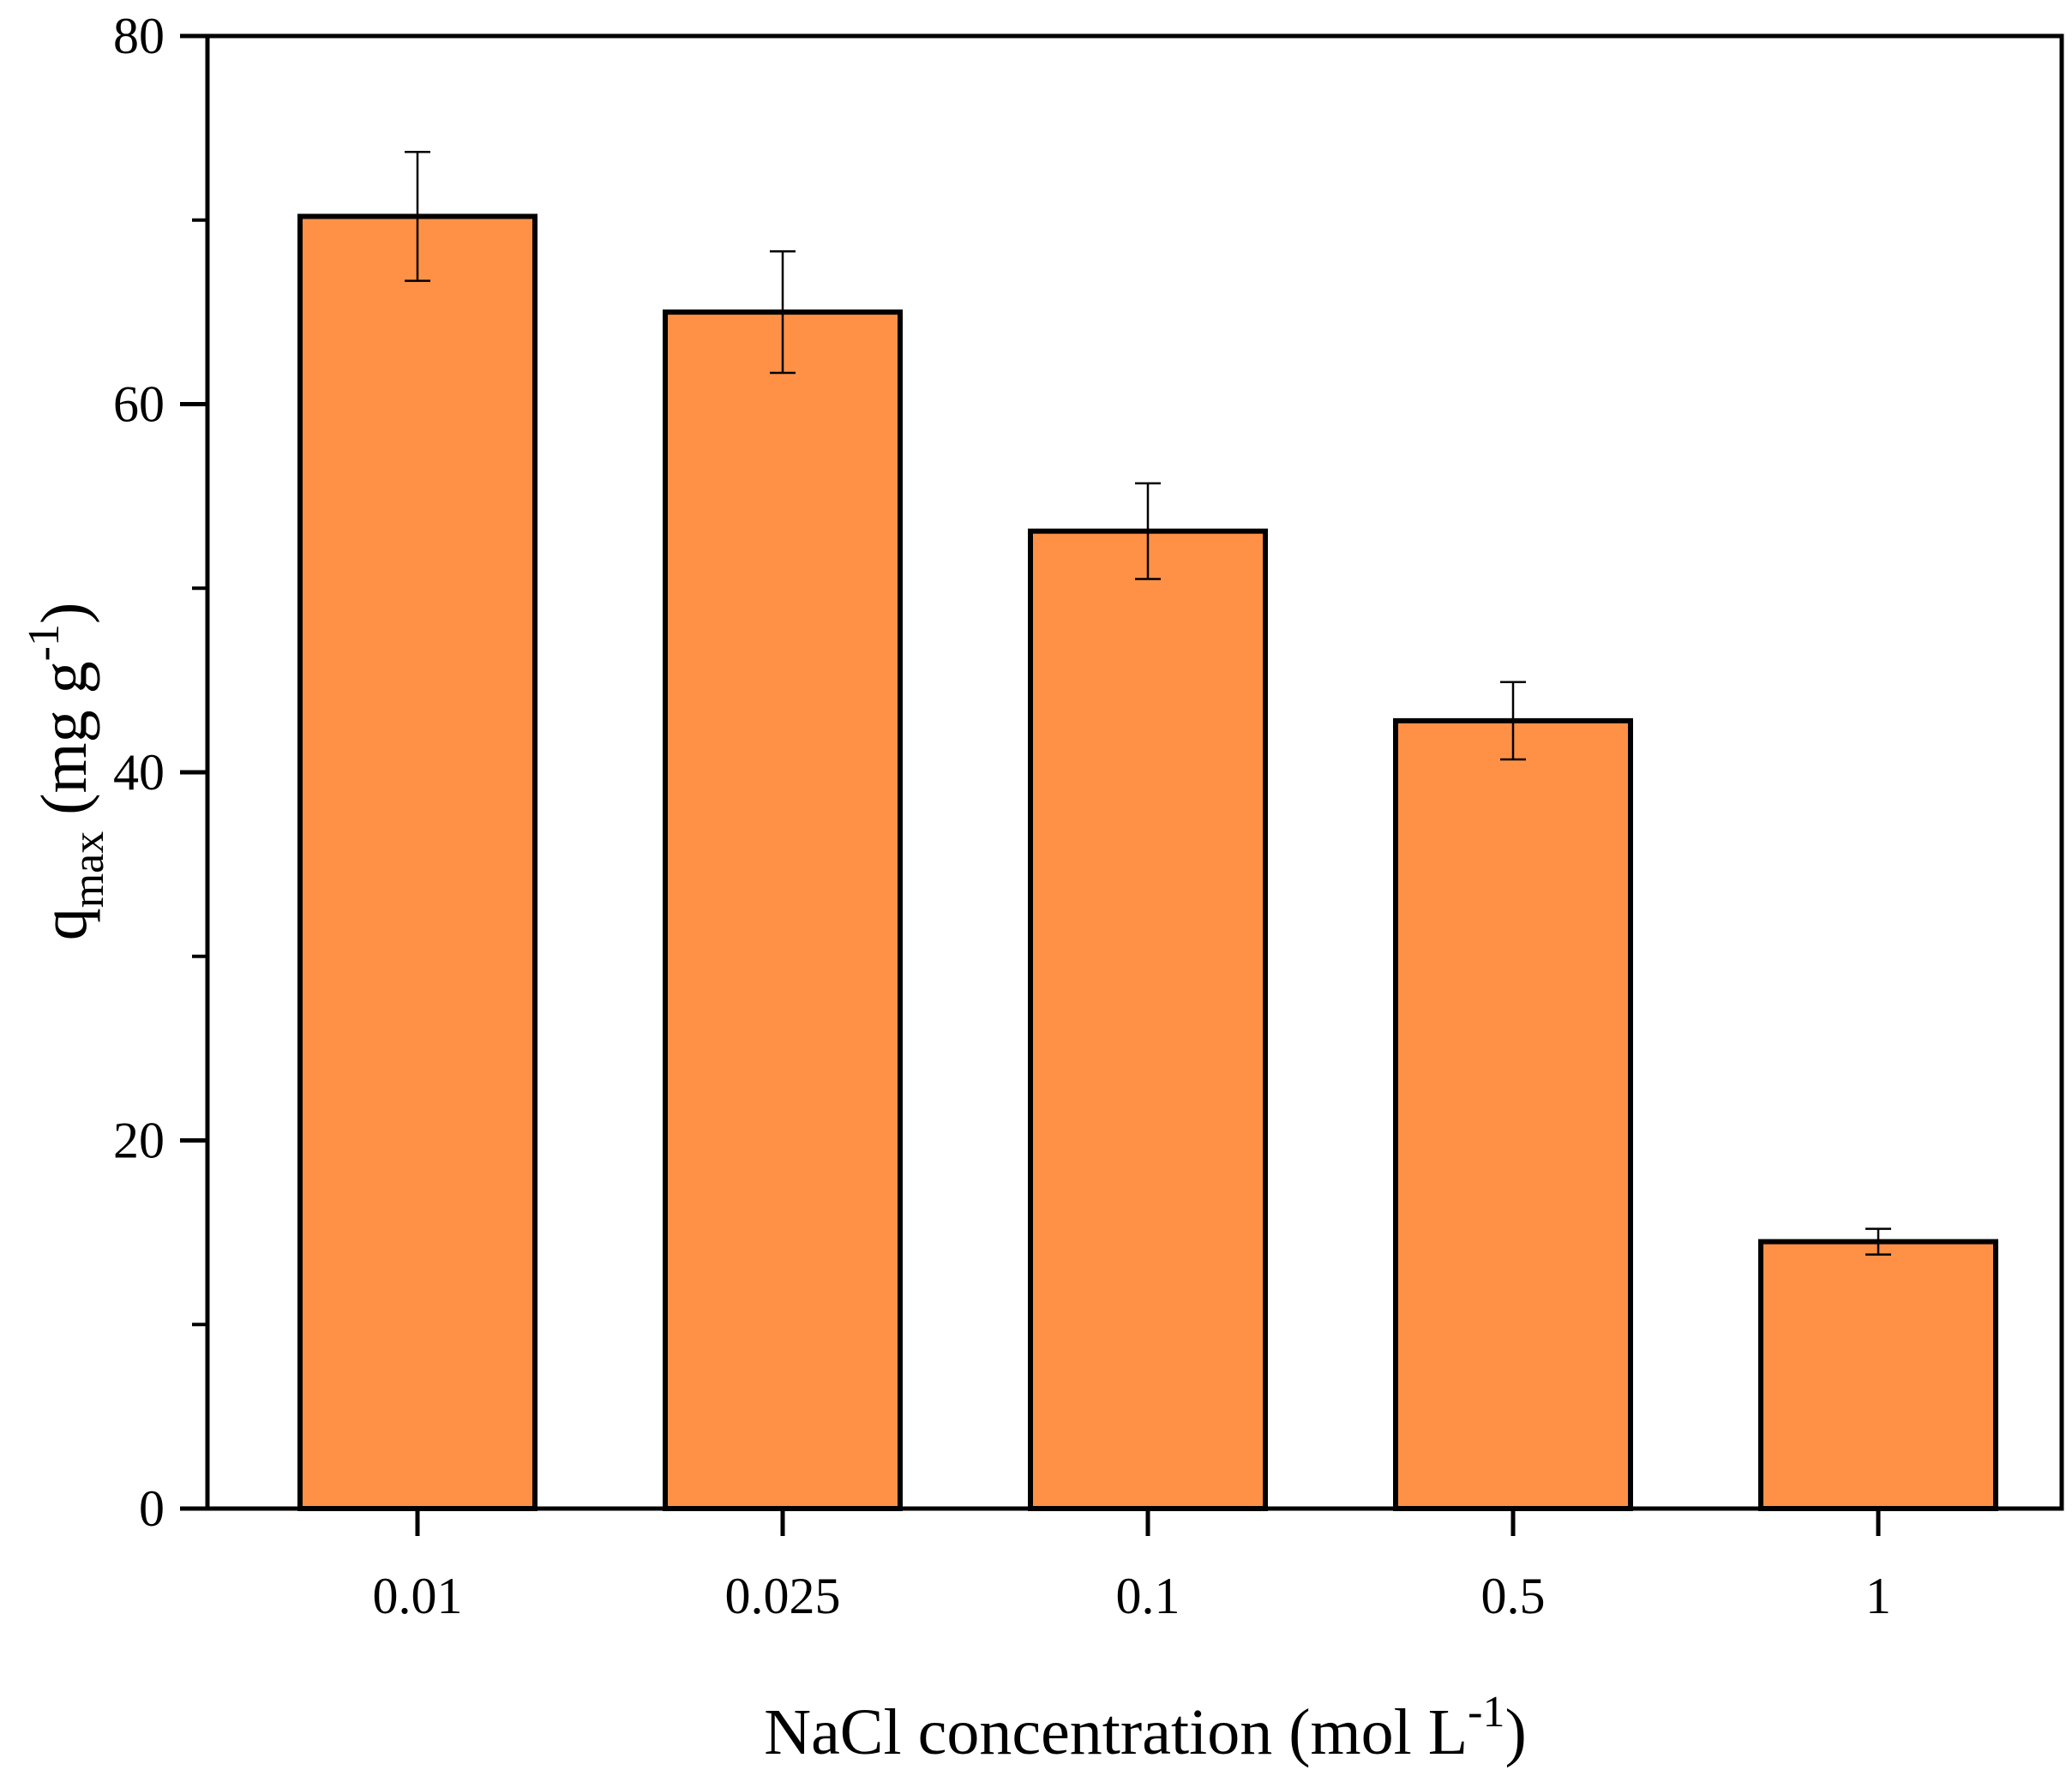 The height and width of the screenshot is (1788, 2072). What do you see at coordinates (1148, 1596) in the screenshot?
I see `x-tick-label-0.1: 0.1` at bounding box center [1148, 1596].